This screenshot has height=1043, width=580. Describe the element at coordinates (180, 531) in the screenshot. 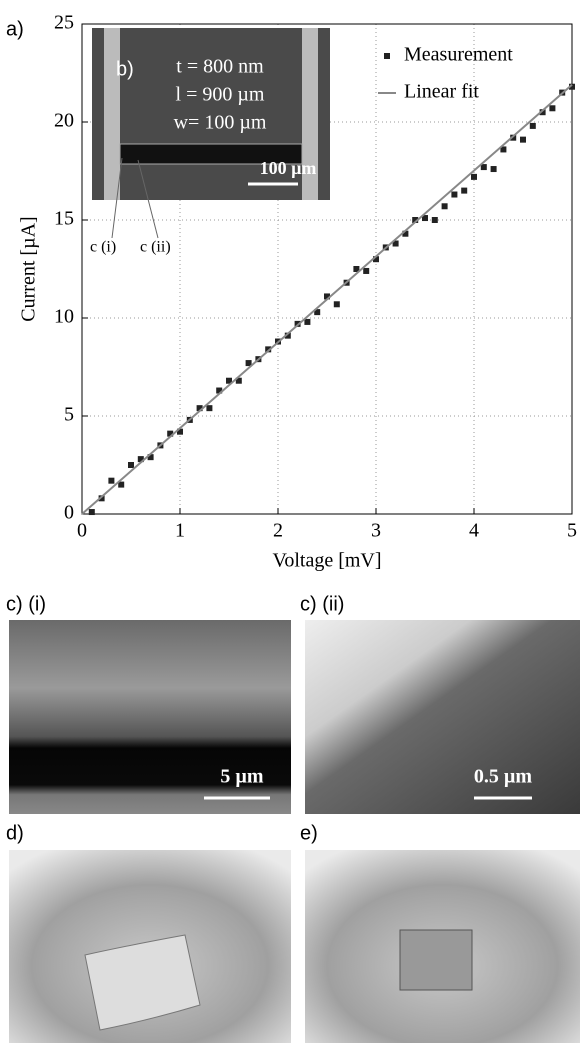

I see `x-tick-label: 1` at that location.